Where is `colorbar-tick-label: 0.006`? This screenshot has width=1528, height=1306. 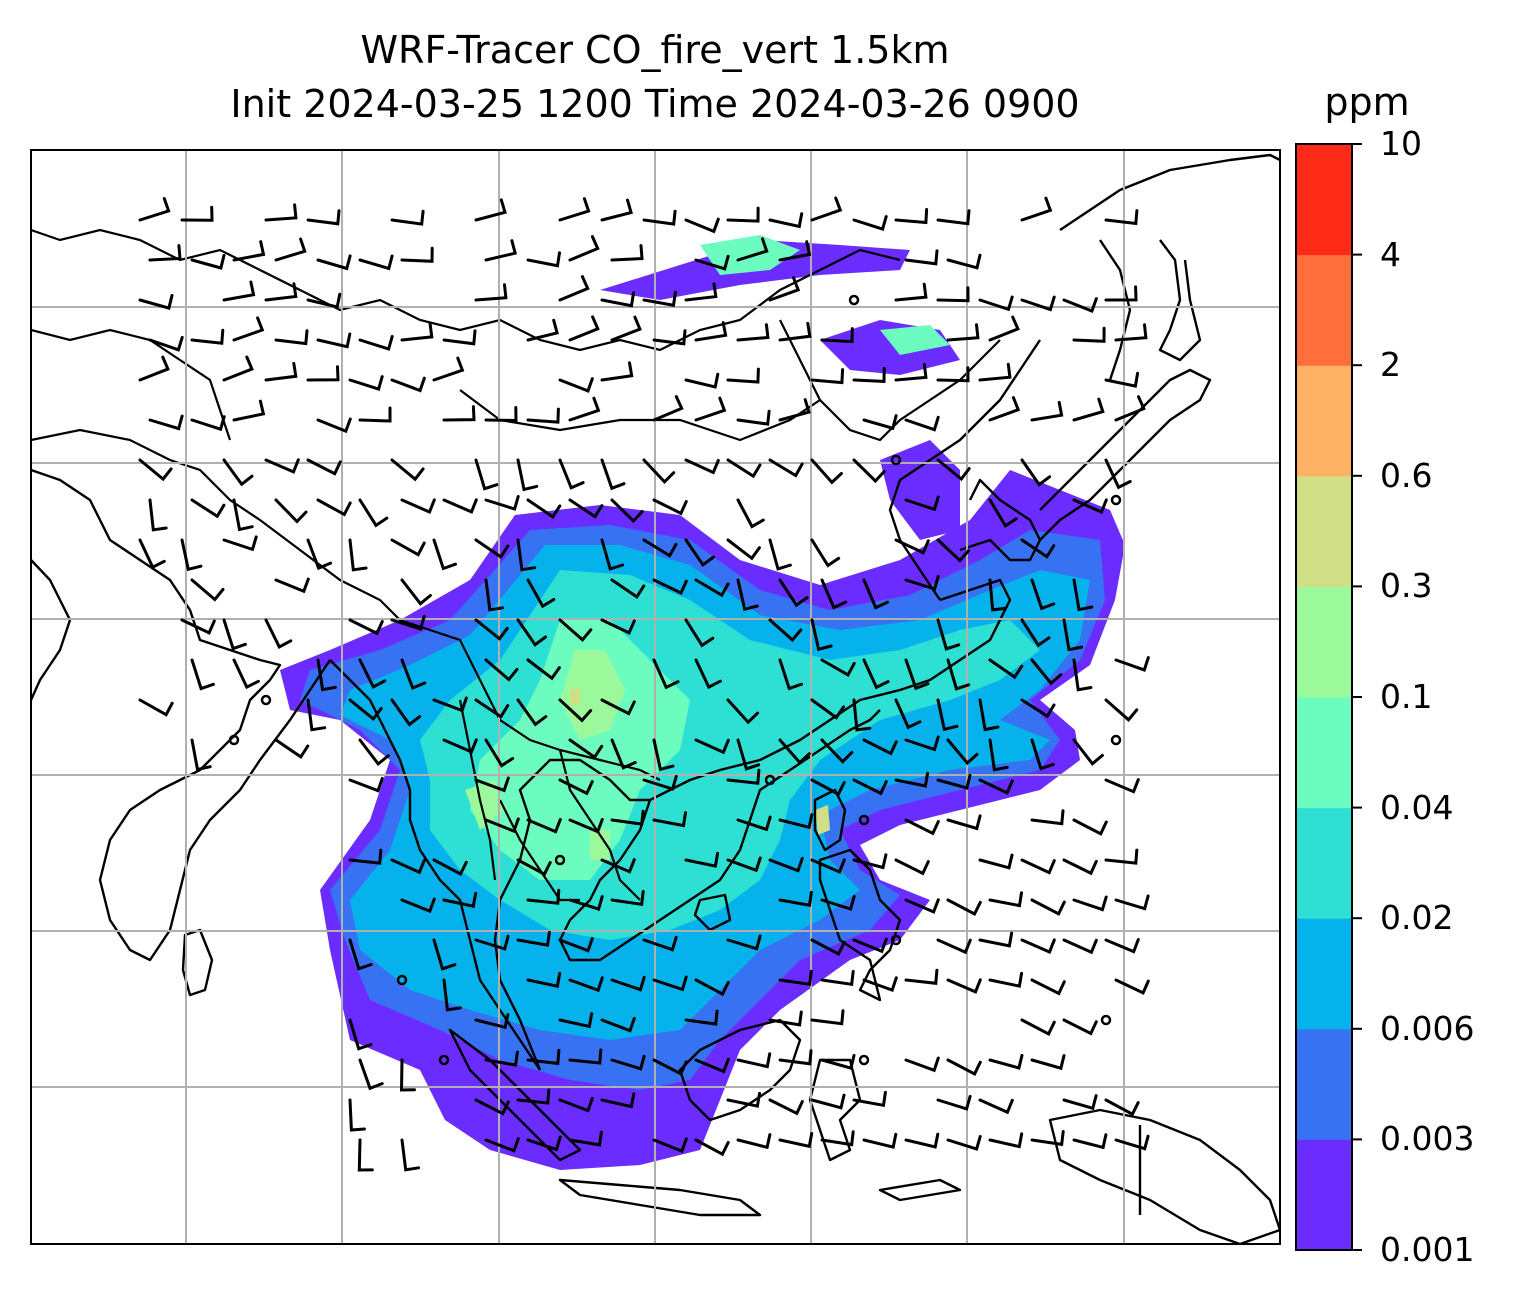 colorbar-tick-label: 0.006 is located at coordinates (1427, 1028).